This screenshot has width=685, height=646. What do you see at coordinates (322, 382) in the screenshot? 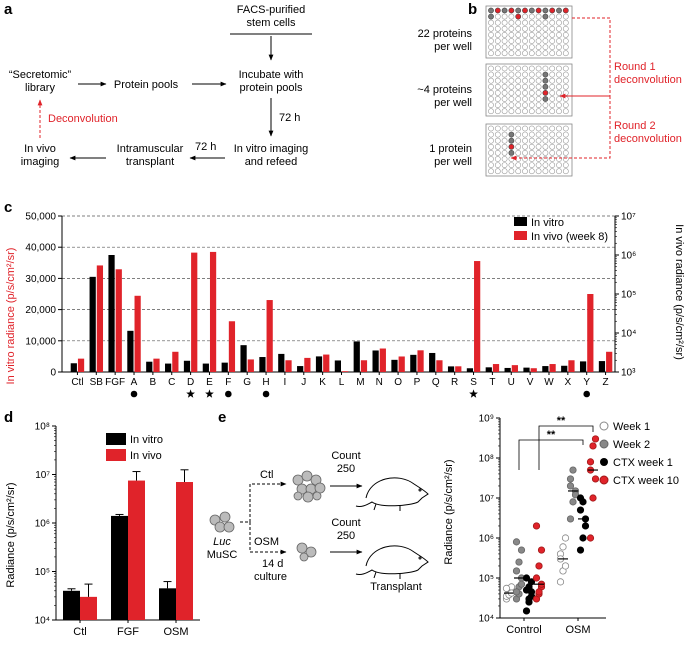
I see `c-x-tick-label: K` at bounding box center [322, 382].